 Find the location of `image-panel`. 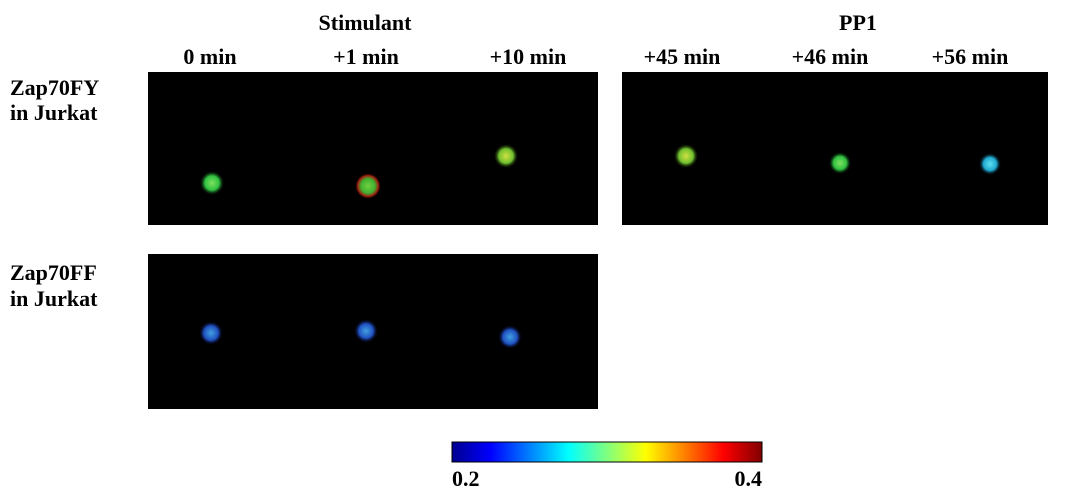

image-panel is located at coordinates (373, 148).